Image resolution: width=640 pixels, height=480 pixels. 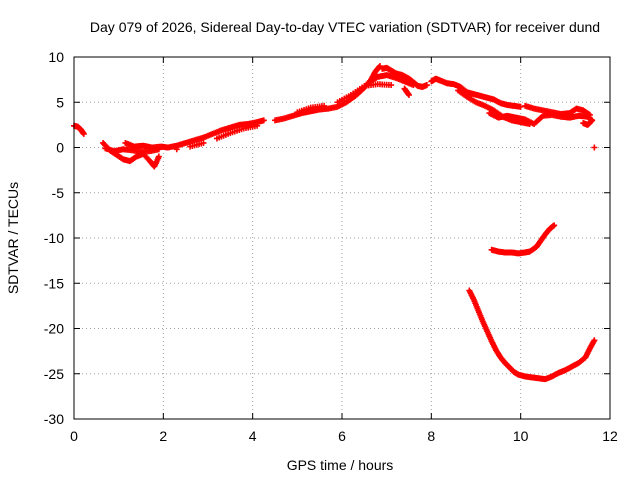 What do you see at coordinates (253, 436) in the screenshot?
I see `x-tick-label: 4` at bounding box center [253, 436].